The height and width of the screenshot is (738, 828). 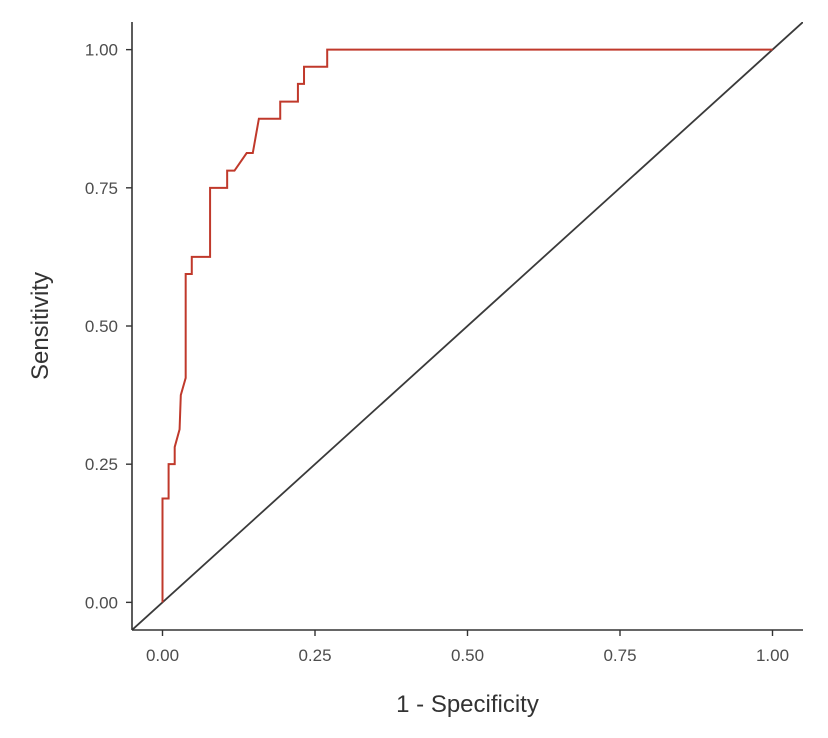 What do you see at coordinates (619, 655) in the screenshot?
I see `x-tick-label: 0.75` at bounding box center [619, 655].